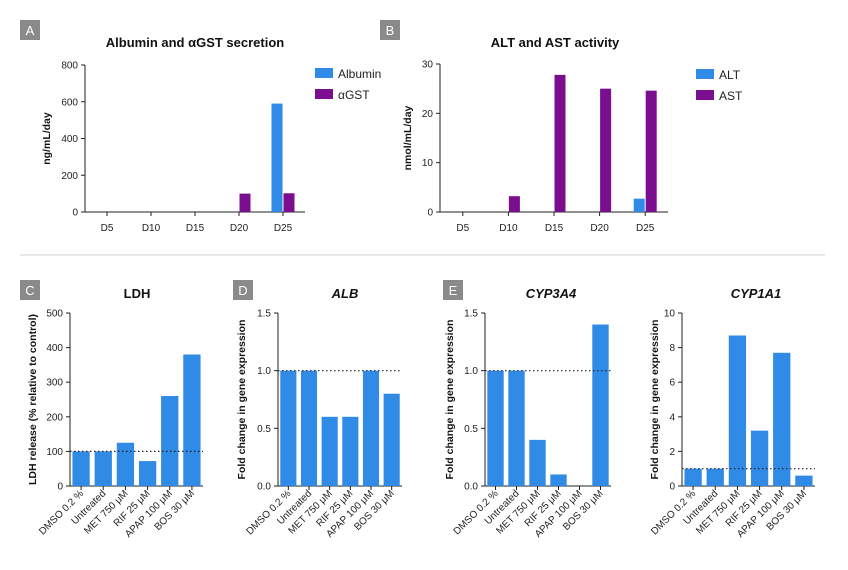 The width and height of the screenshot is (848, 570). I want to click on legend-label: ALT, so click(730, 75).